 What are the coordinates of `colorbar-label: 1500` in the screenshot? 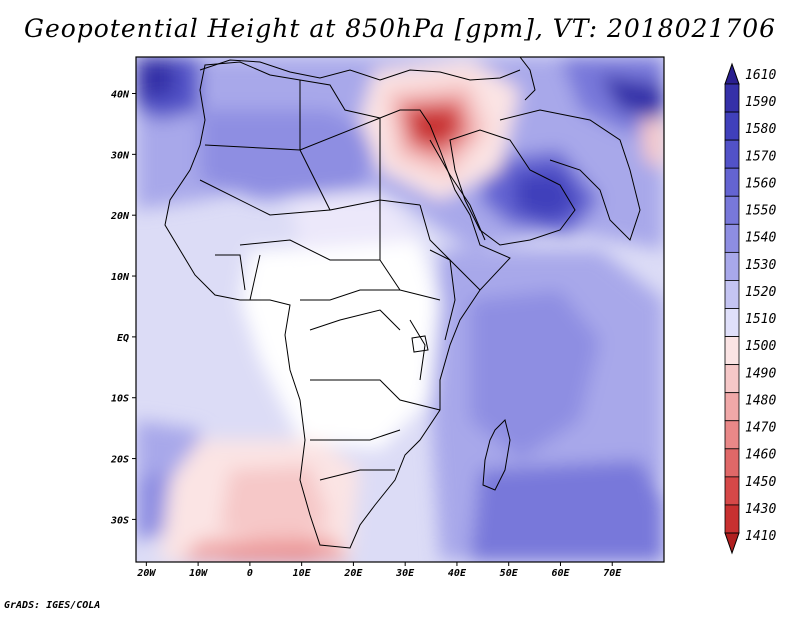 It's located at (760, 346).